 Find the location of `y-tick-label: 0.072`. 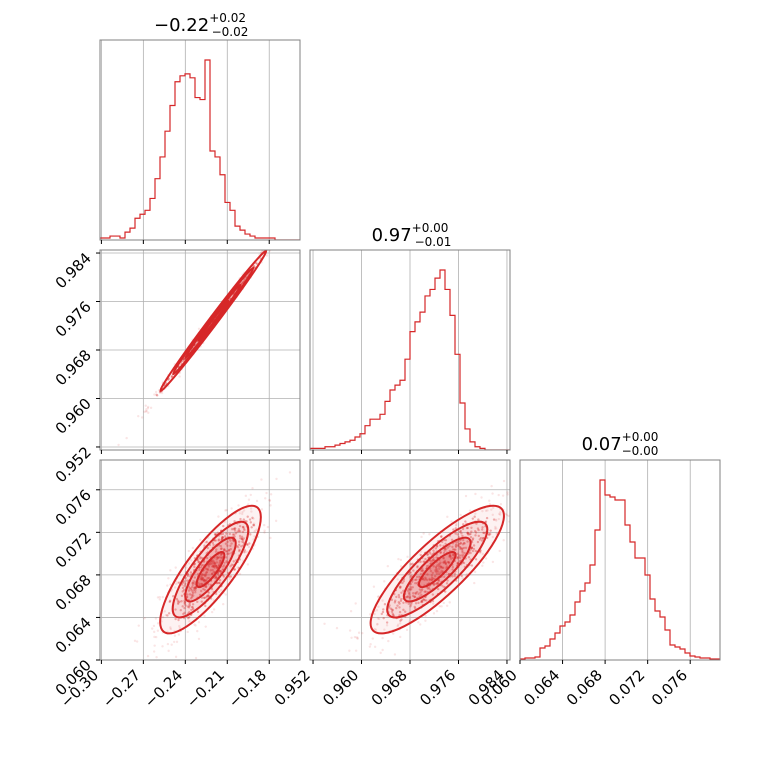

y-tick-label: 0.072 is located at coordinates (73, 549).